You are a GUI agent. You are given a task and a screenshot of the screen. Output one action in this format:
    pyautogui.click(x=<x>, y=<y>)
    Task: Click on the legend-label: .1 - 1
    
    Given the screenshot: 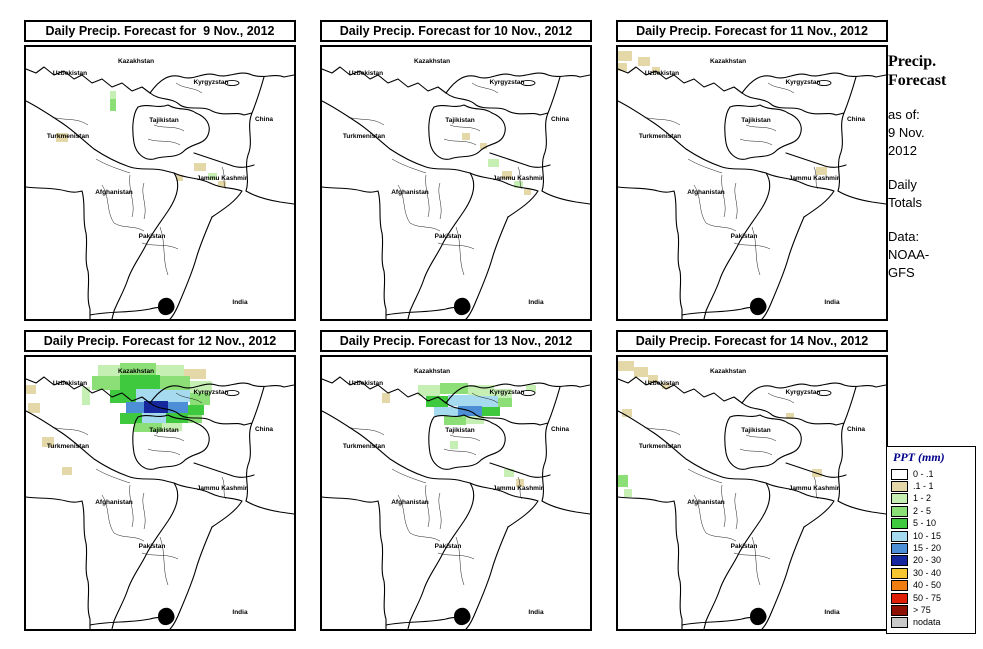 What is the action you would take?
    pyautogui.click(x=923, y=486)
    